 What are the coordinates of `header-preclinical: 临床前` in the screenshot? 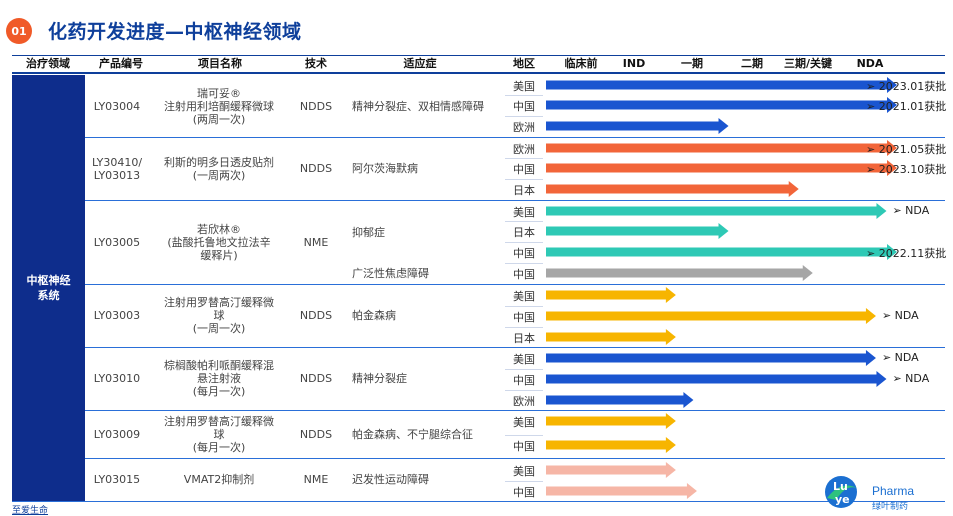 It's located at (581, 63).